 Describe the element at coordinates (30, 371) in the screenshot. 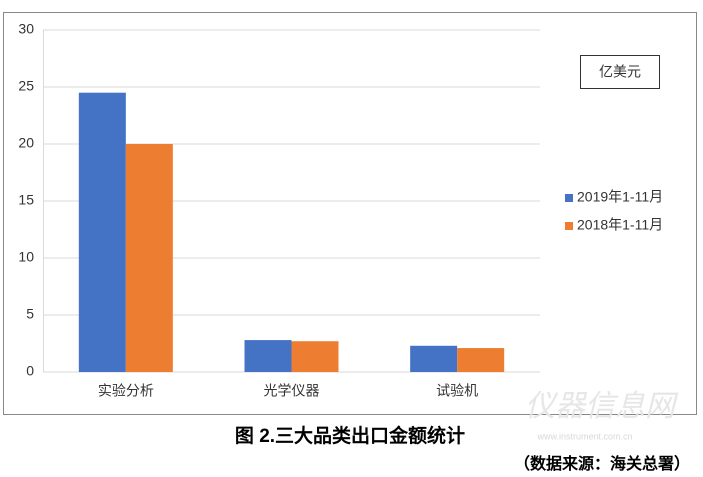

I see `y-tick-label: 0` at that location.